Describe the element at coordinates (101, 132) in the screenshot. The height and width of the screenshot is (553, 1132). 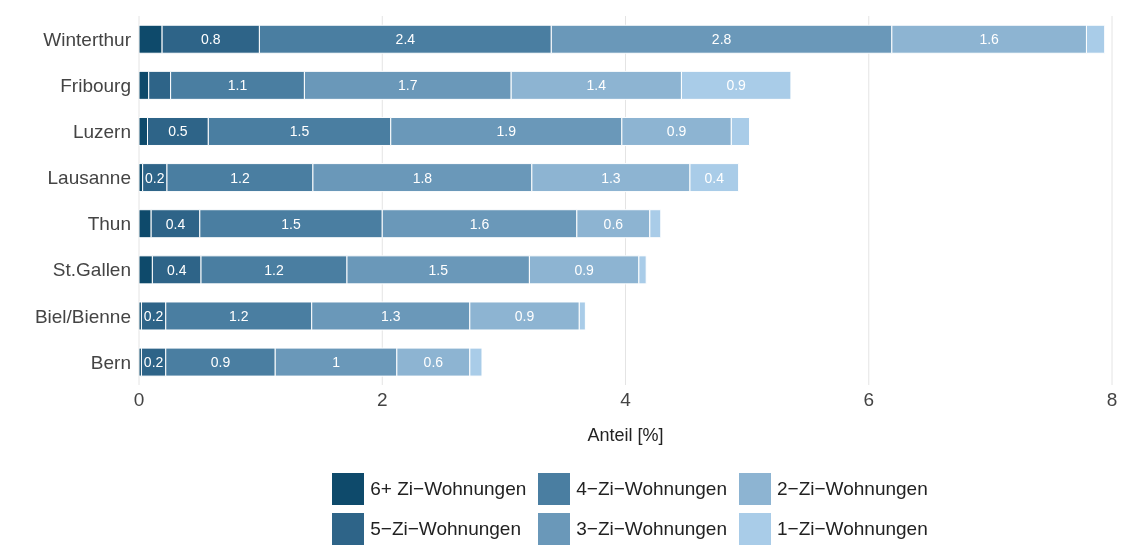
I see `y-tick-label: Luzern` at that location.